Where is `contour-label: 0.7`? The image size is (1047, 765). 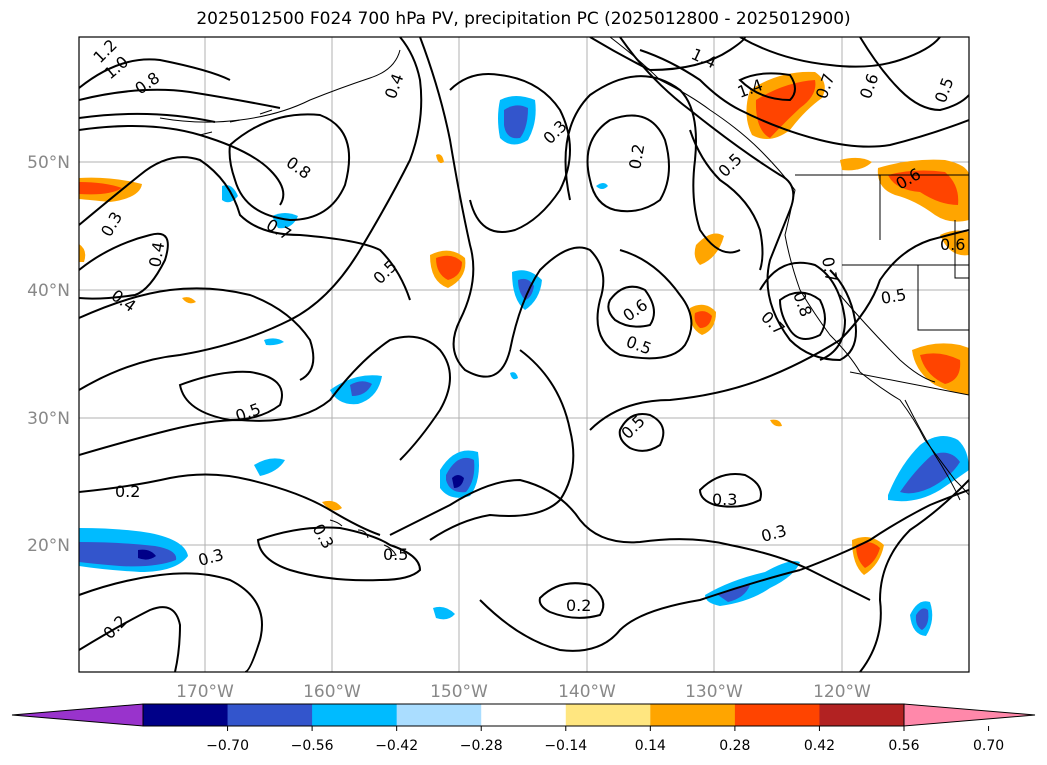
contour-label: 0.7 is located at coordinates (829, 269).